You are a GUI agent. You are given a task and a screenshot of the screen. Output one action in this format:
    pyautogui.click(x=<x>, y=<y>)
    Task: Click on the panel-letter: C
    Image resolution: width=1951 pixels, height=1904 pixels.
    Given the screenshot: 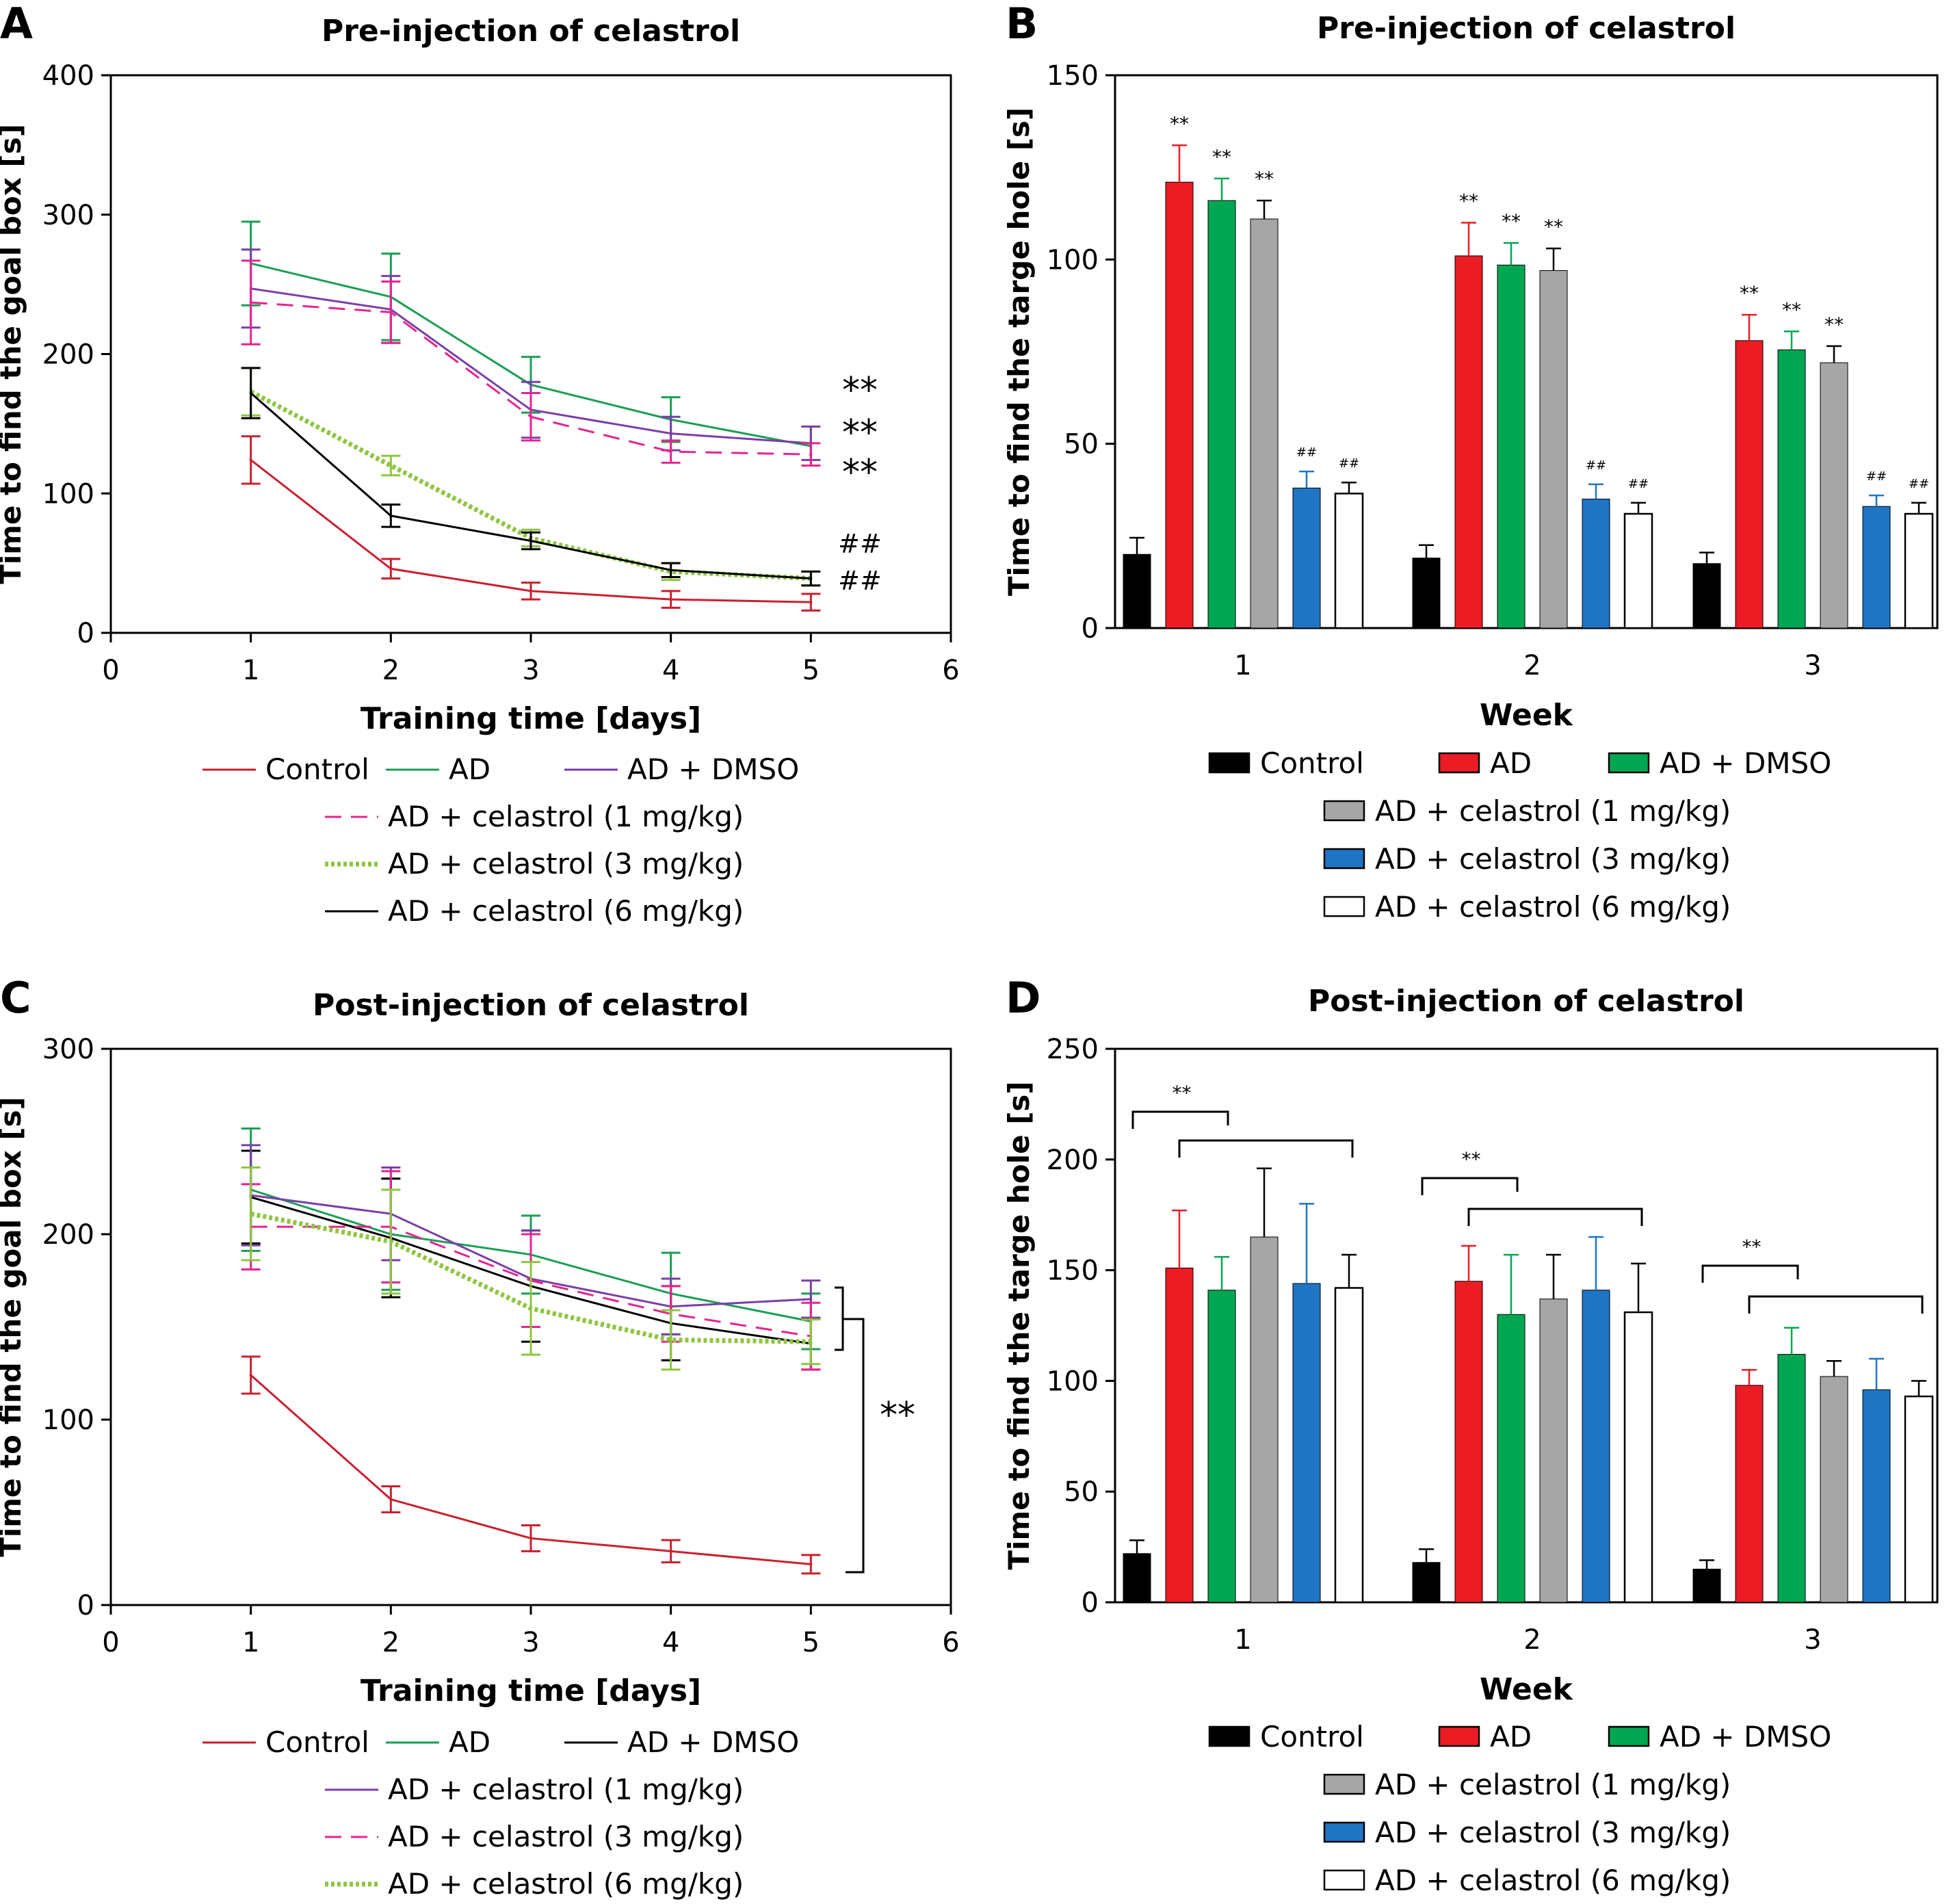 What is the action you would take?
    pyautogui.click(x=15, y=998)
    